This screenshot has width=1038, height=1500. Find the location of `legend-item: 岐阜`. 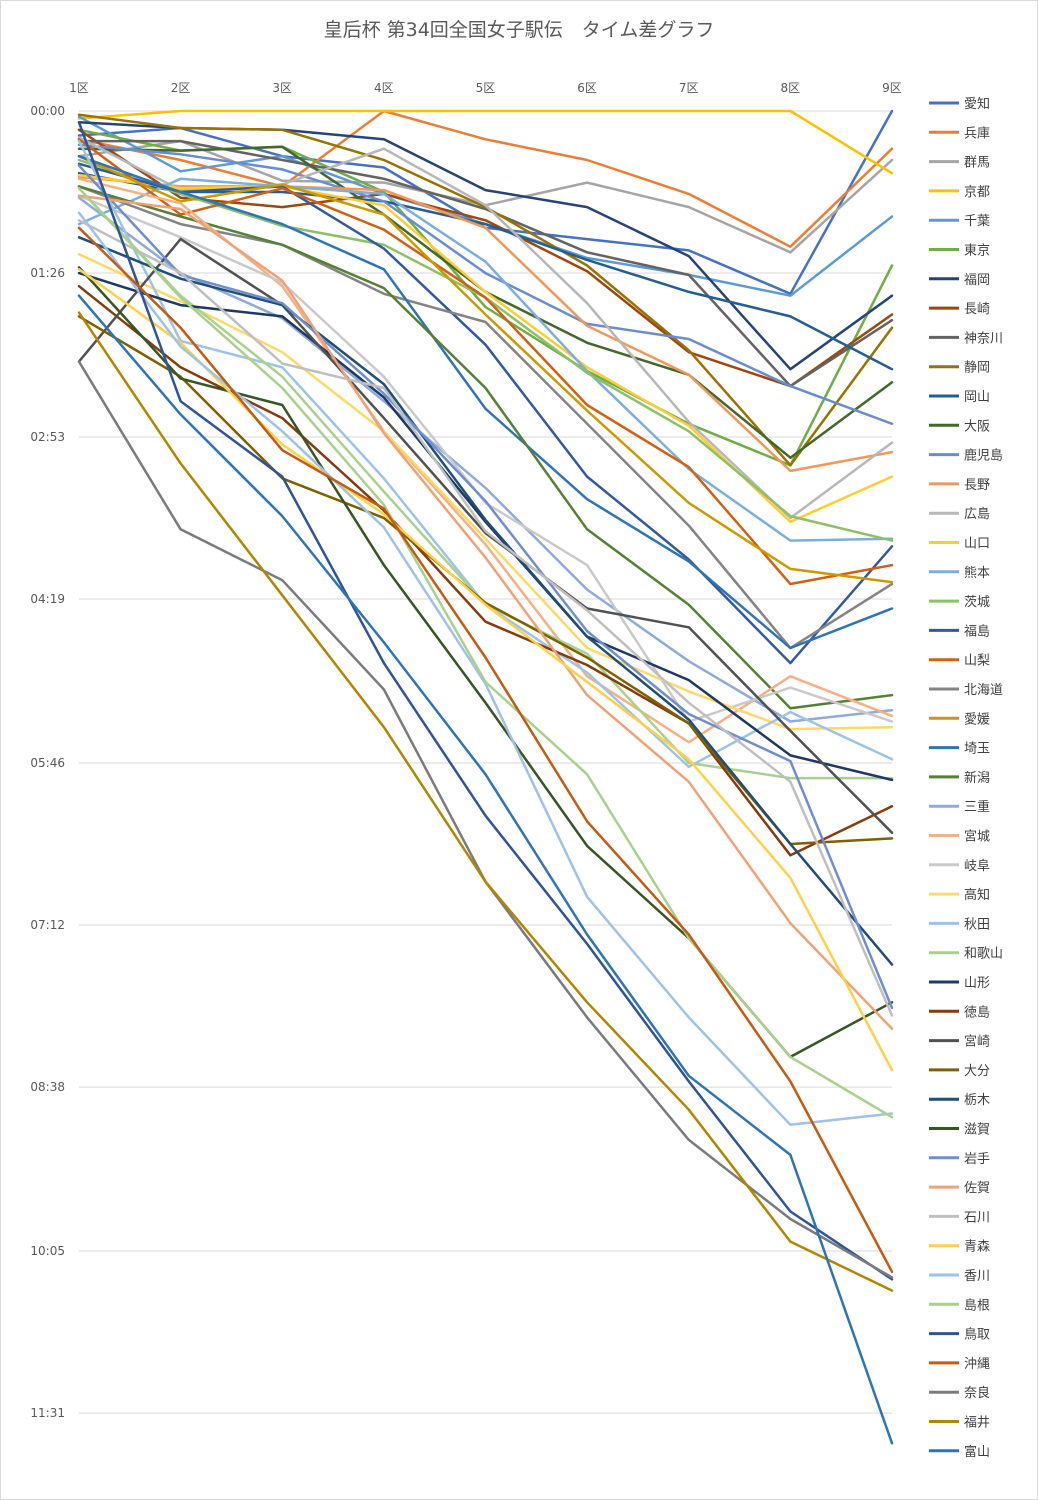

legend-item: 岐阜 is located at coordinates (959, 866).